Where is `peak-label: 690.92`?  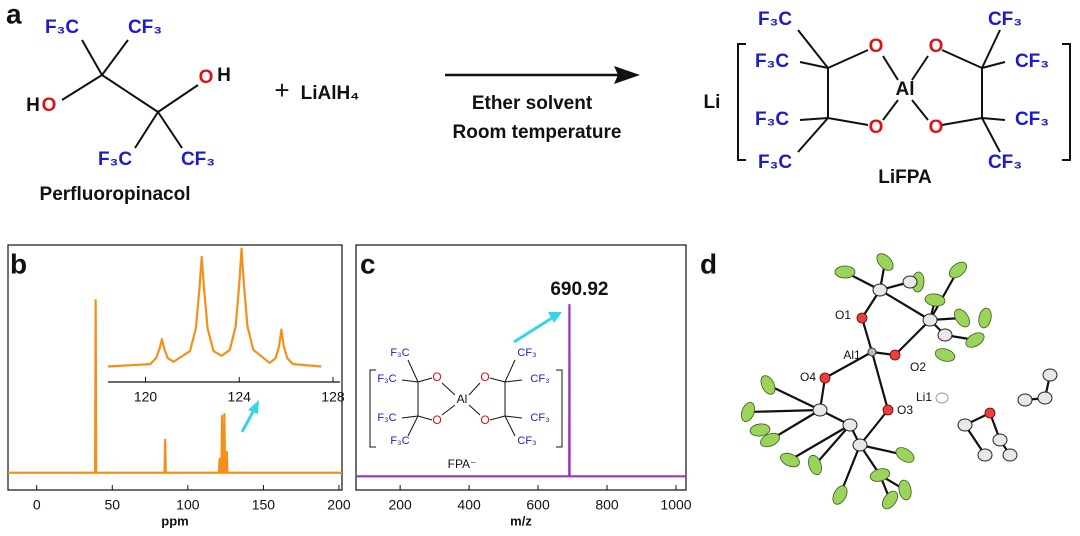
peak-label: 690.92 is located at coordinates (579, 289).